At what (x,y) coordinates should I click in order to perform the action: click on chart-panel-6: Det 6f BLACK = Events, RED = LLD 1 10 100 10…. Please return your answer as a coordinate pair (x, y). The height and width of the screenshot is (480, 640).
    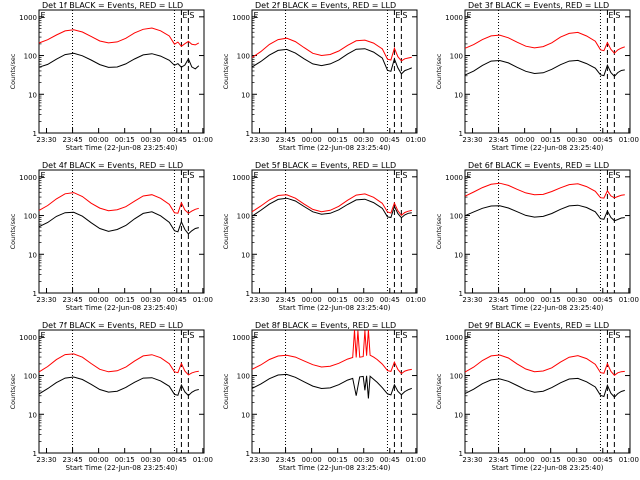
    Looking at the image, I should click on (537, 236).